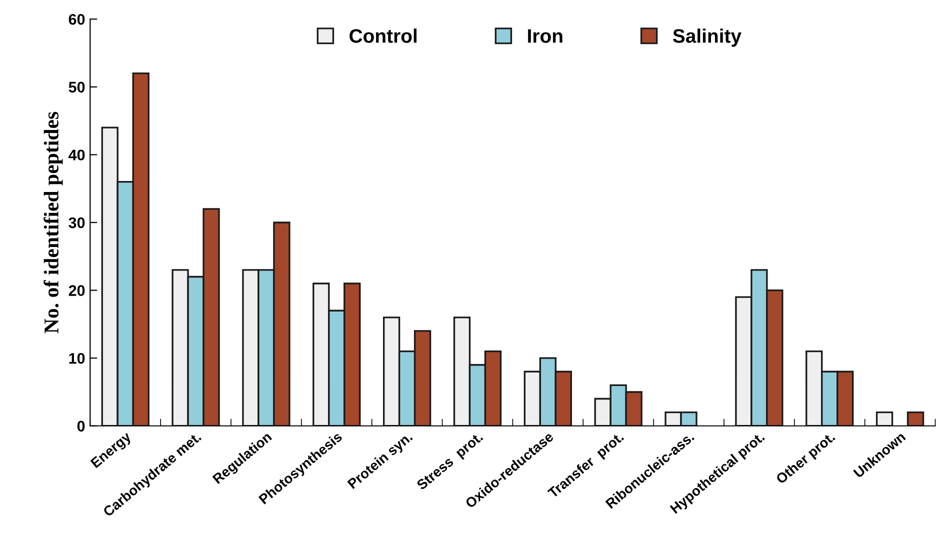  What do you see at coordinates (383, 35) in the screenshot?
I see `legend-label: Control` at bounding box center [383, 35].